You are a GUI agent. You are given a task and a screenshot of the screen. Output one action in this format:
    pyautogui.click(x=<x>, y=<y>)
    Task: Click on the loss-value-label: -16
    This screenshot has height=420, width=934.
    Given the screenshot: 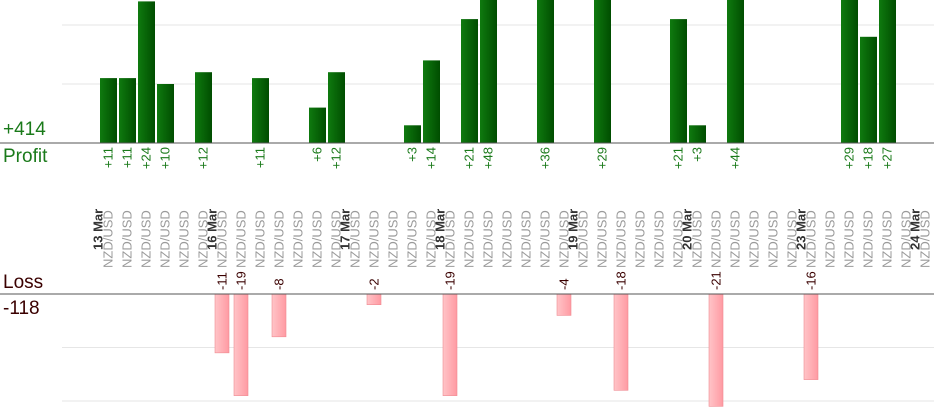 What is the action you would take?
    pyautogui.click(x=811, y=280)
    